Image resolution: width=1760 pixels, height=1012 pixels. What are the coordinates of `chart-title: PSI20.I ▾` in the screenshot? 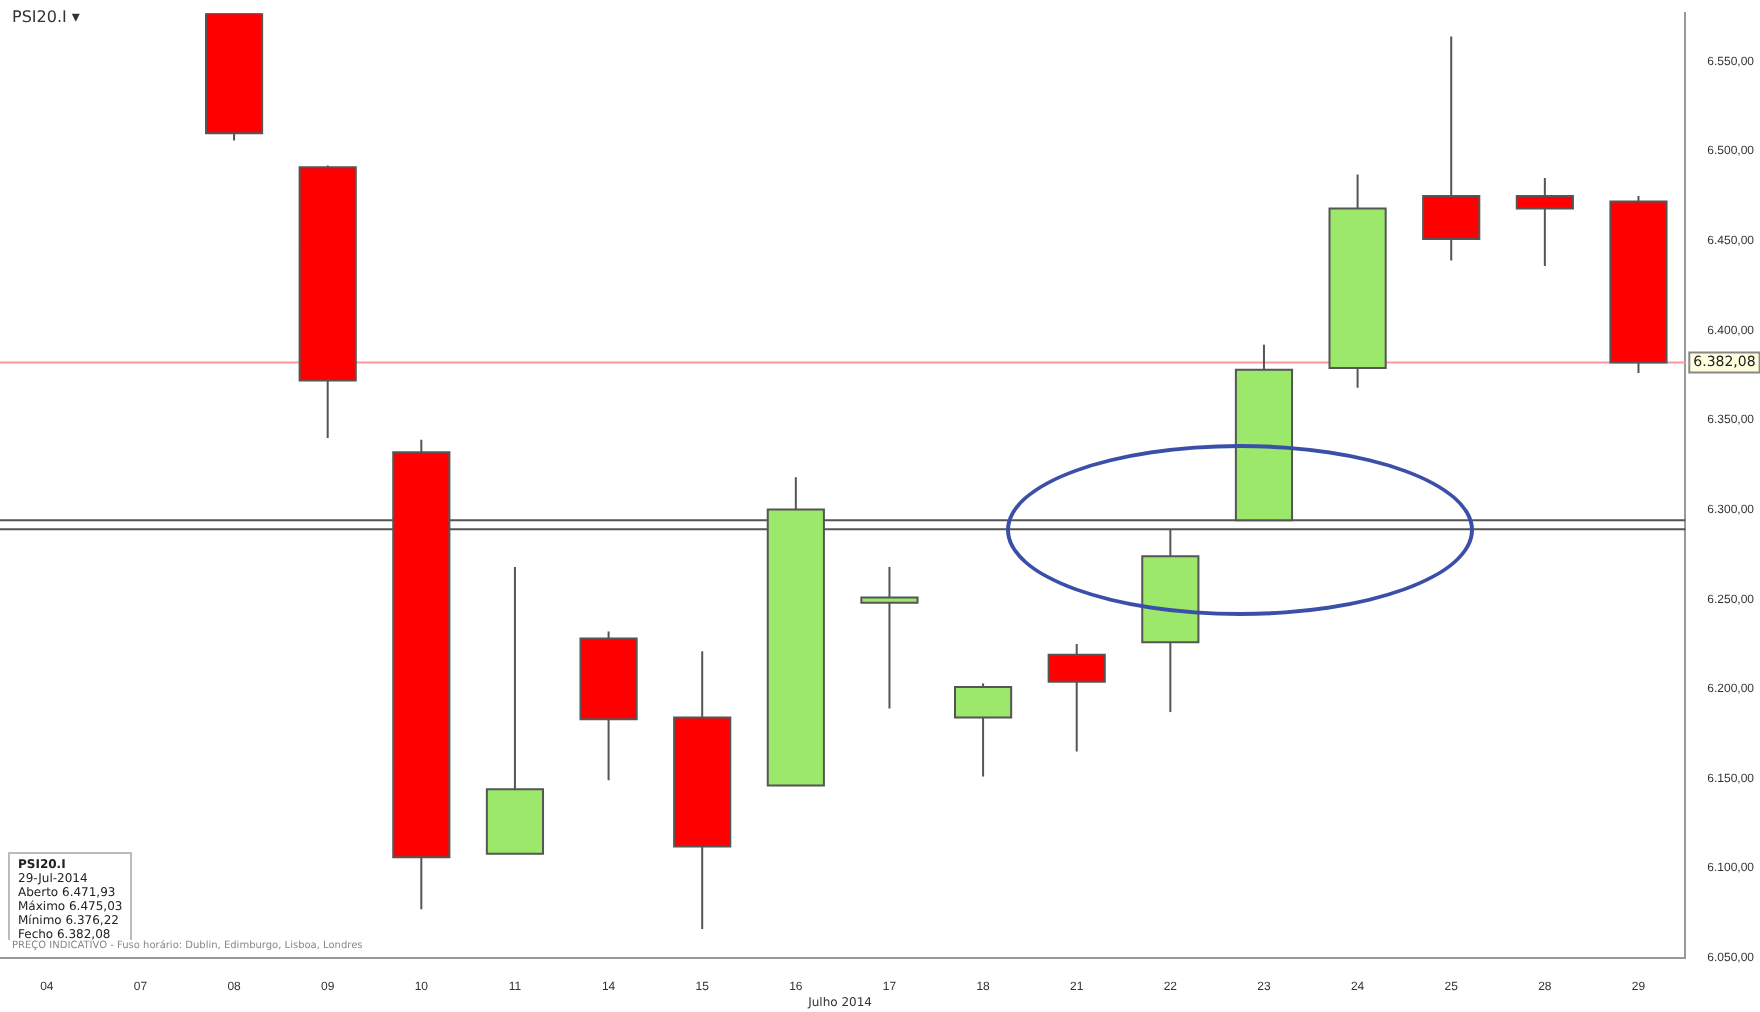 It's located at (46, 17).